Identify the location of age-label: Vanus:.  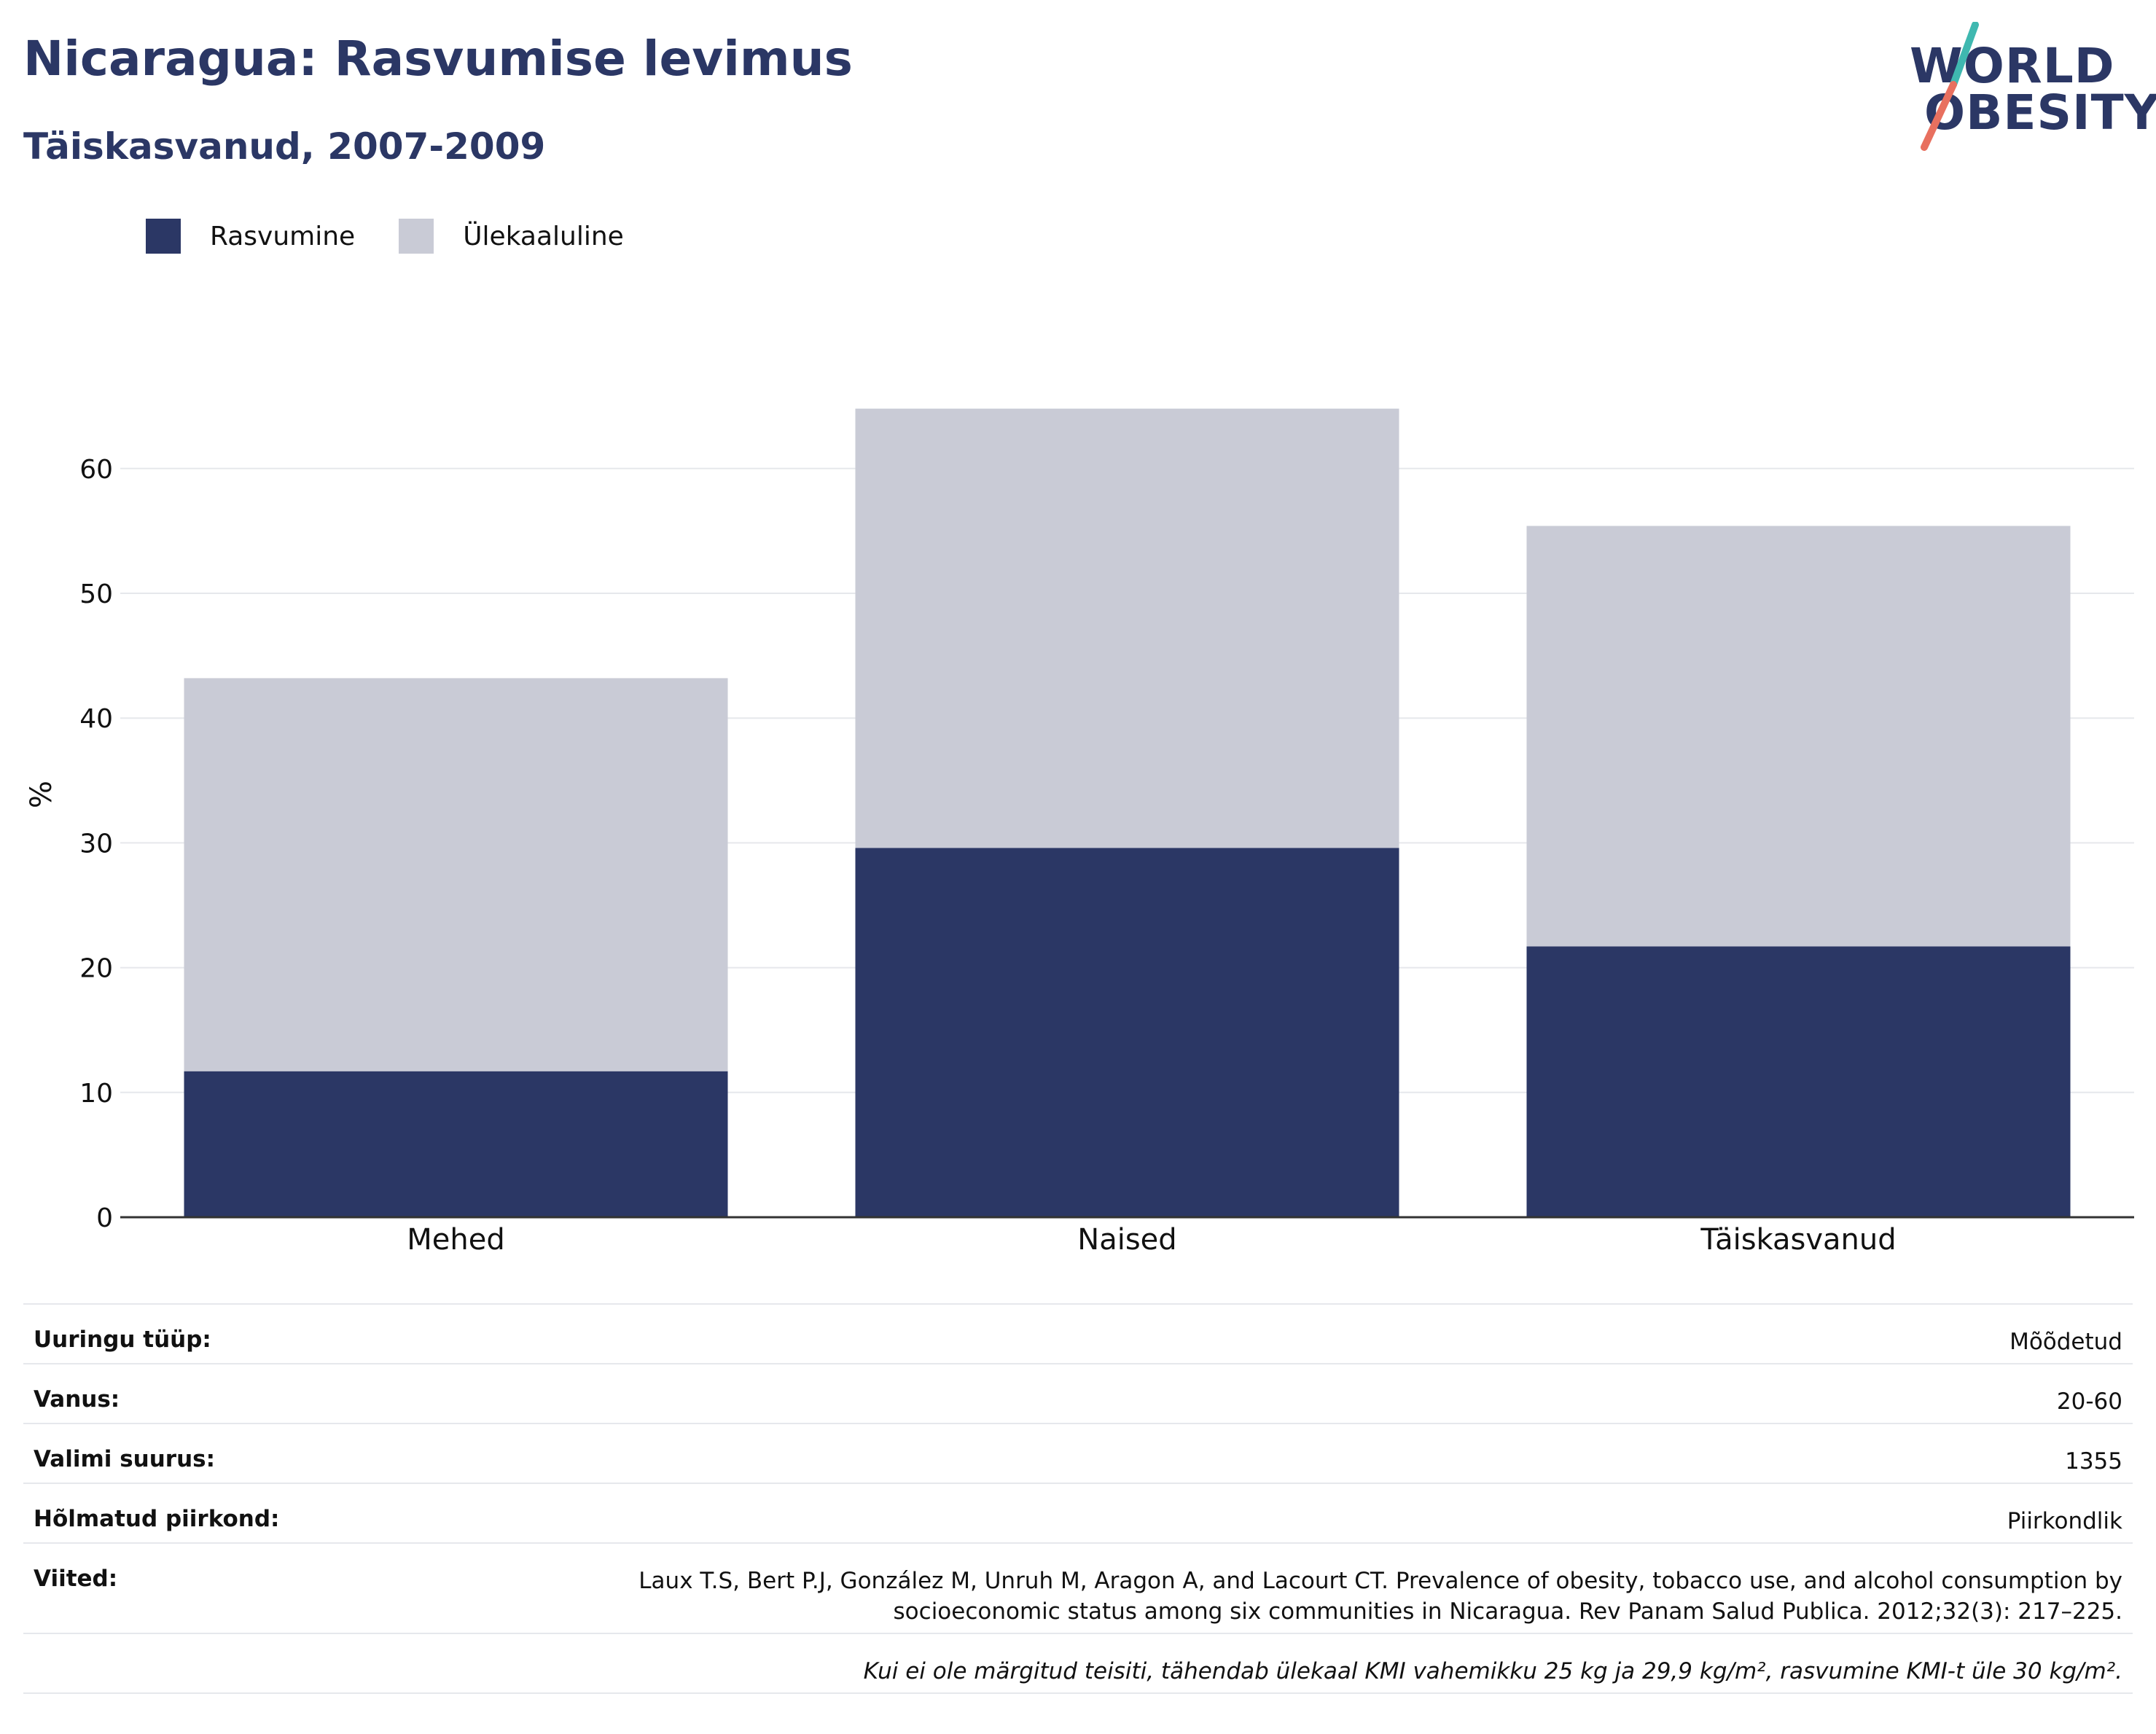
(77, 1399).